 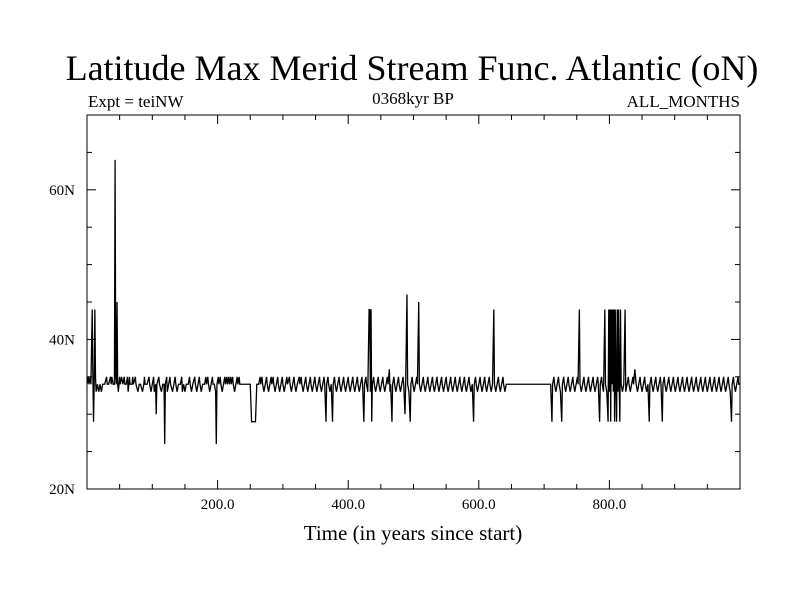 I want to click on period-label: 0368kyr BP, so click(x=413, y=98).